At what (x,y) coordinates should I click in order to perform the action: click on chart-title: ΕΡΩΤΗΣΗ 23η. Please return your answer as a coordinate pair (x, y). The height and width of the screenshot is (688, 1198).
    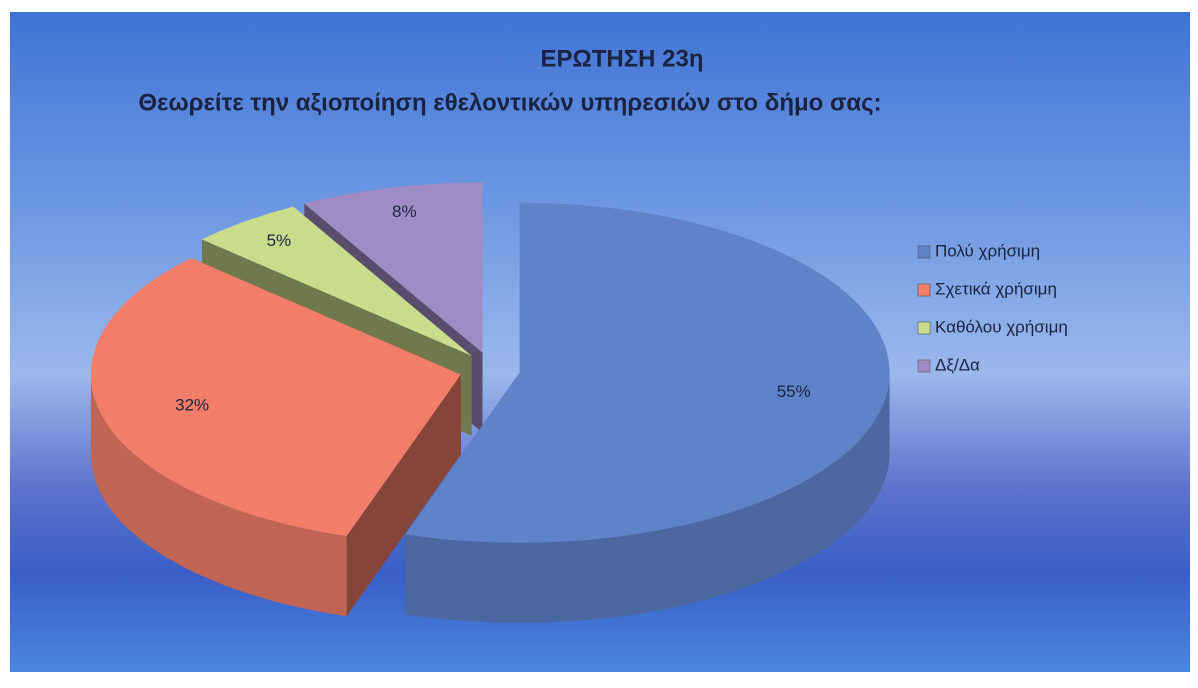
    Looking at the image, I should click on (621, 58).